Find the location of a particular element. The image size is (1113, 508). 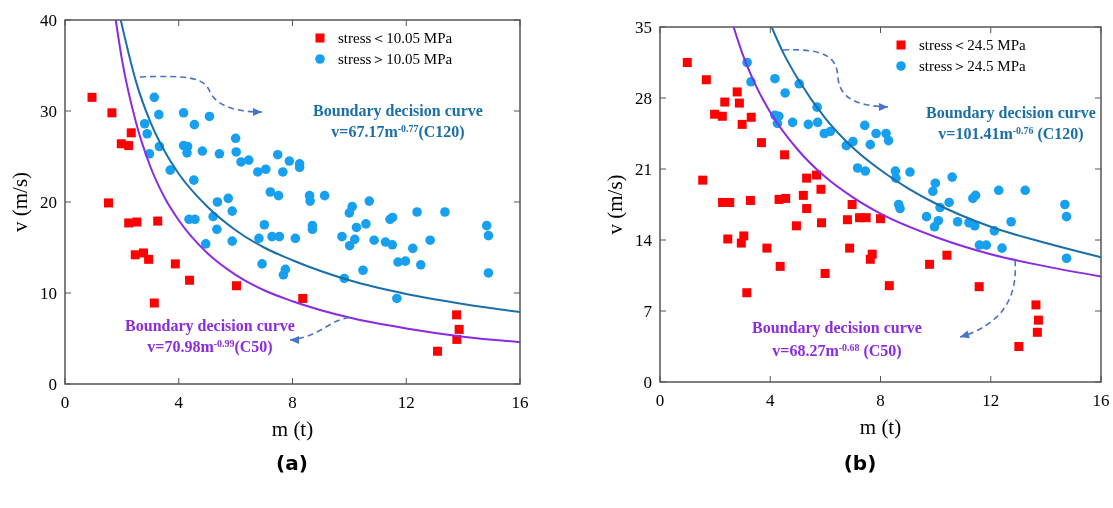

x-tick-label: 4 is located at coordinates (179, 402).